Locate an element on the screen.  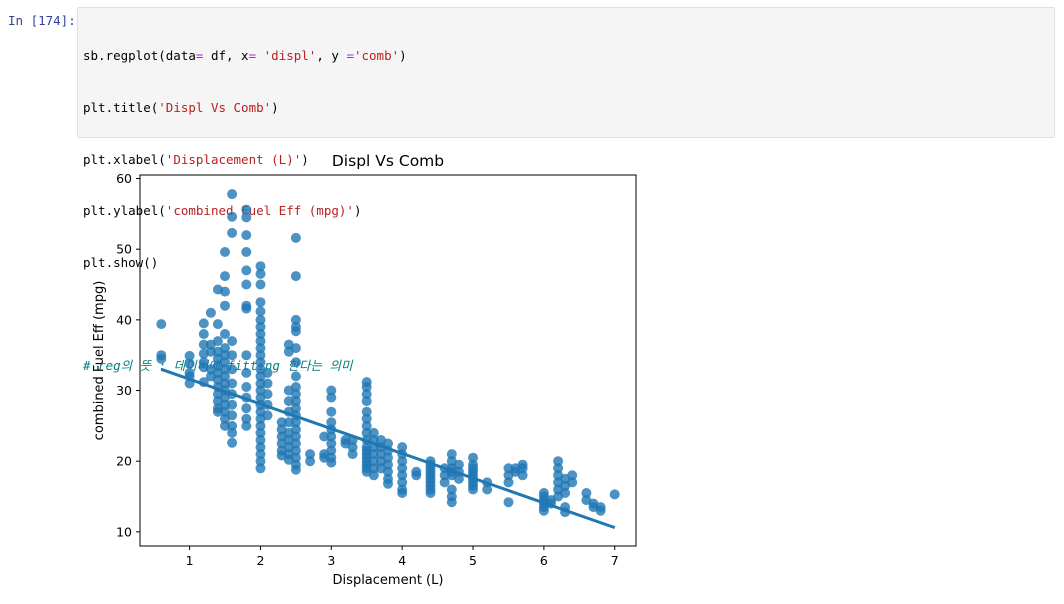
x-tick-label: 2 is located at coordinates (260, 560).